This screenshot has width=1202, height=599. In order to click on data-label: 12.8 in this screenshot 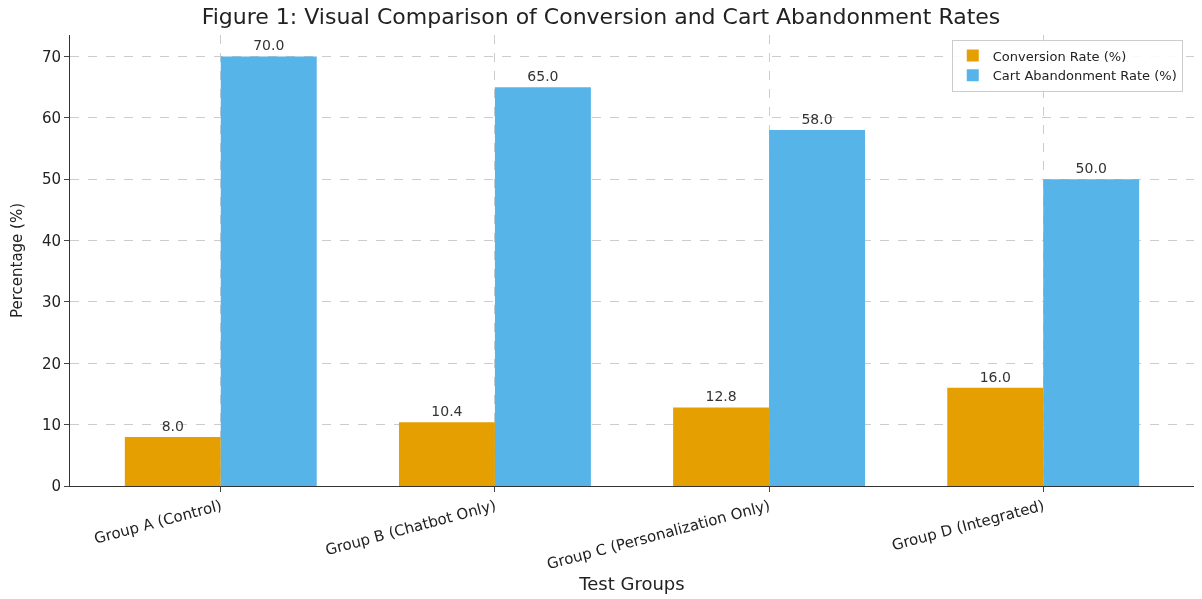, I will do `click(721, 396)`.